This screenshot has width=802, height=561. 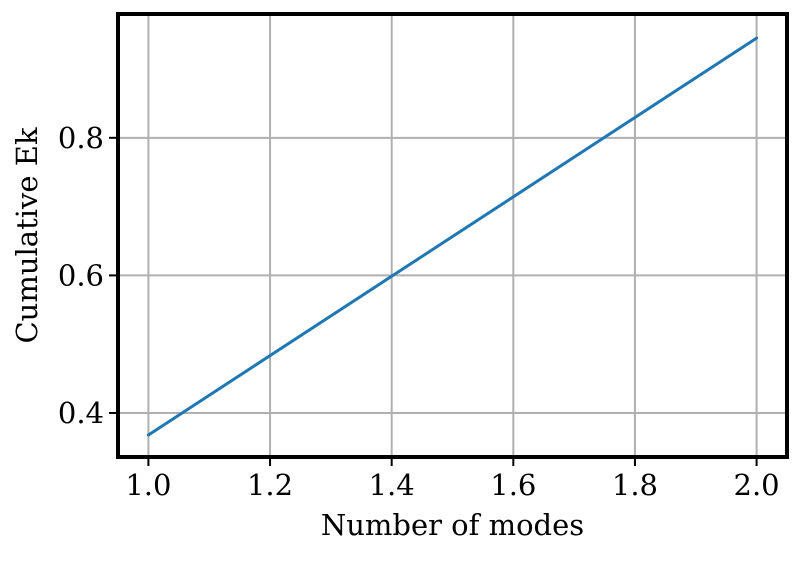 What do you see at coordinates (635, 485) in the screenshot?
I see `x-tick-label: 1.8` at bounding box center [635, 485].